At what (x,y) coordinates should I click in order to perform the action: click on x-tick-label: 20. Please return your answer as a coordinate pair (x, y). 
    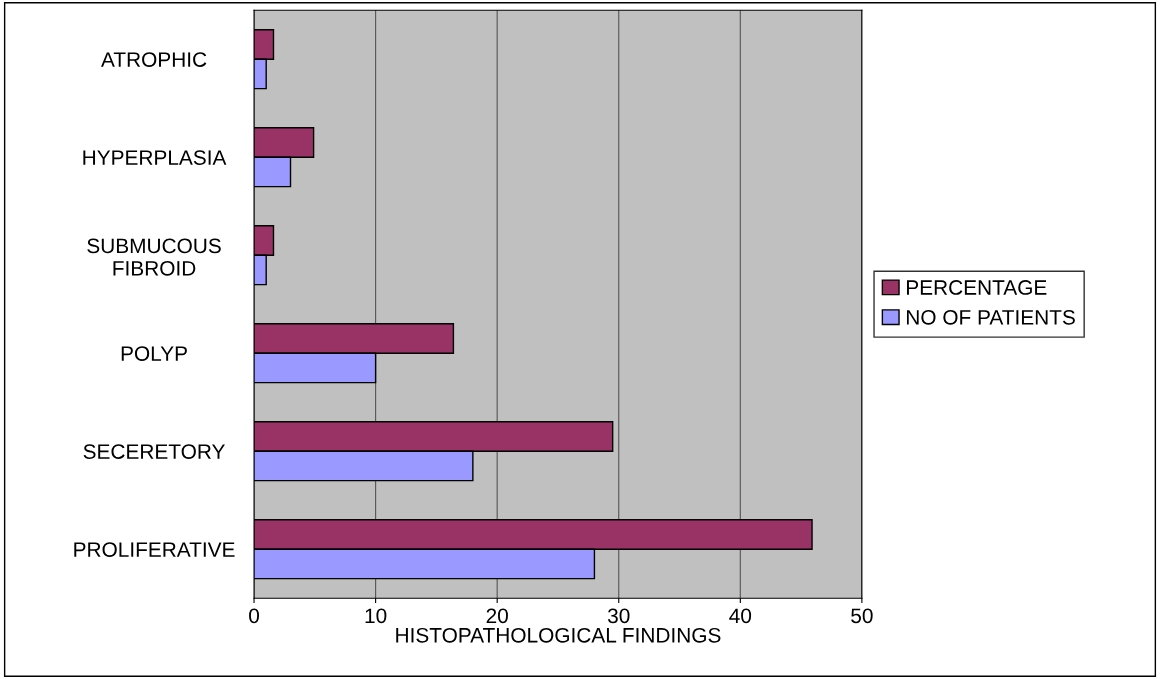
    Looking at the image, I should click on (497, 616).